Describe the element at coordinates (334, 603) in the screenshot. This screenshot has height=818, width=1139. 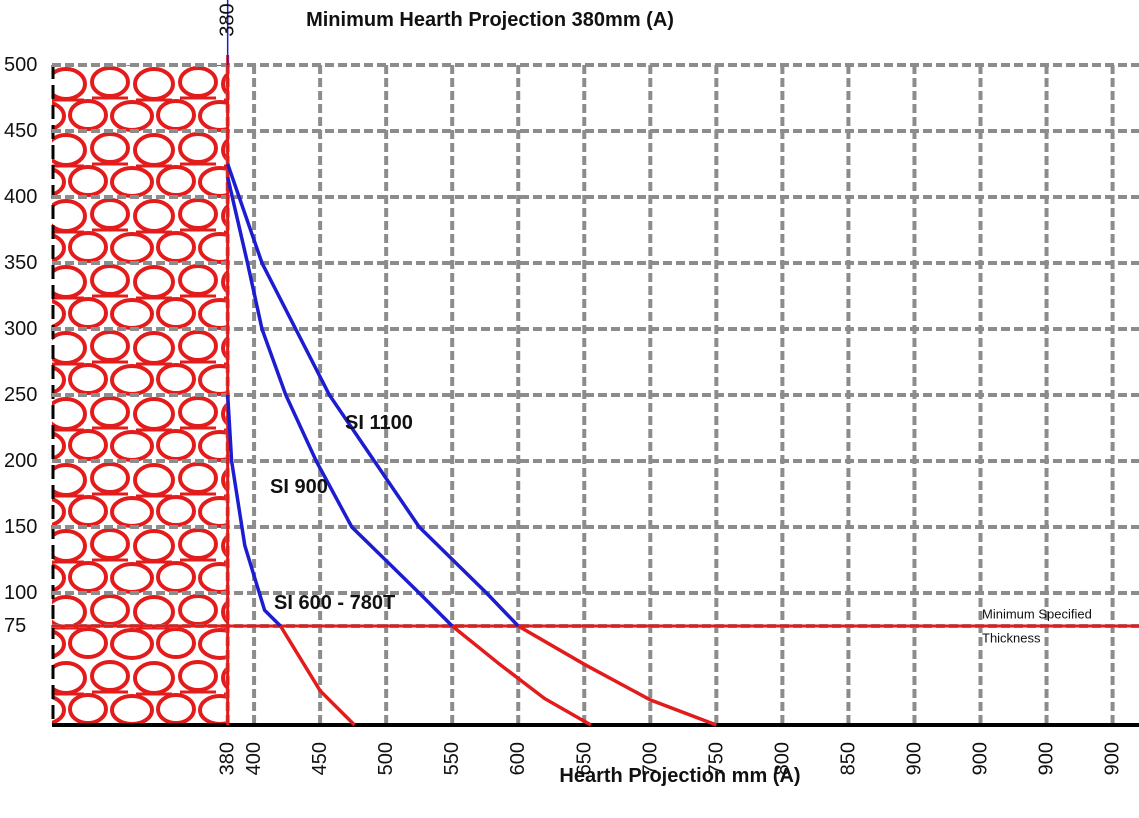
I see `series-label: SI 600 - 780T` at that location.